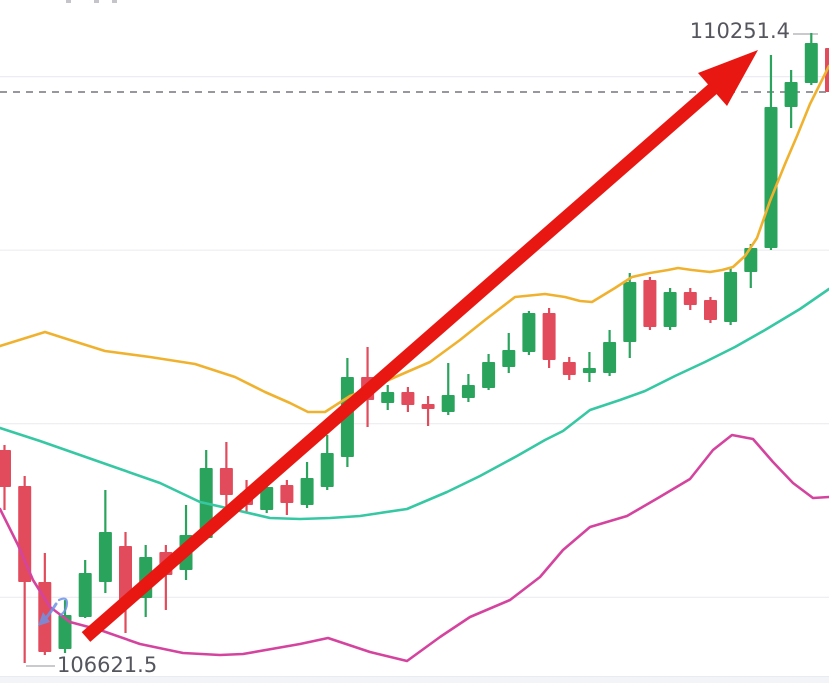  I want to click on cursor-arrow-head, so click(44, 619).